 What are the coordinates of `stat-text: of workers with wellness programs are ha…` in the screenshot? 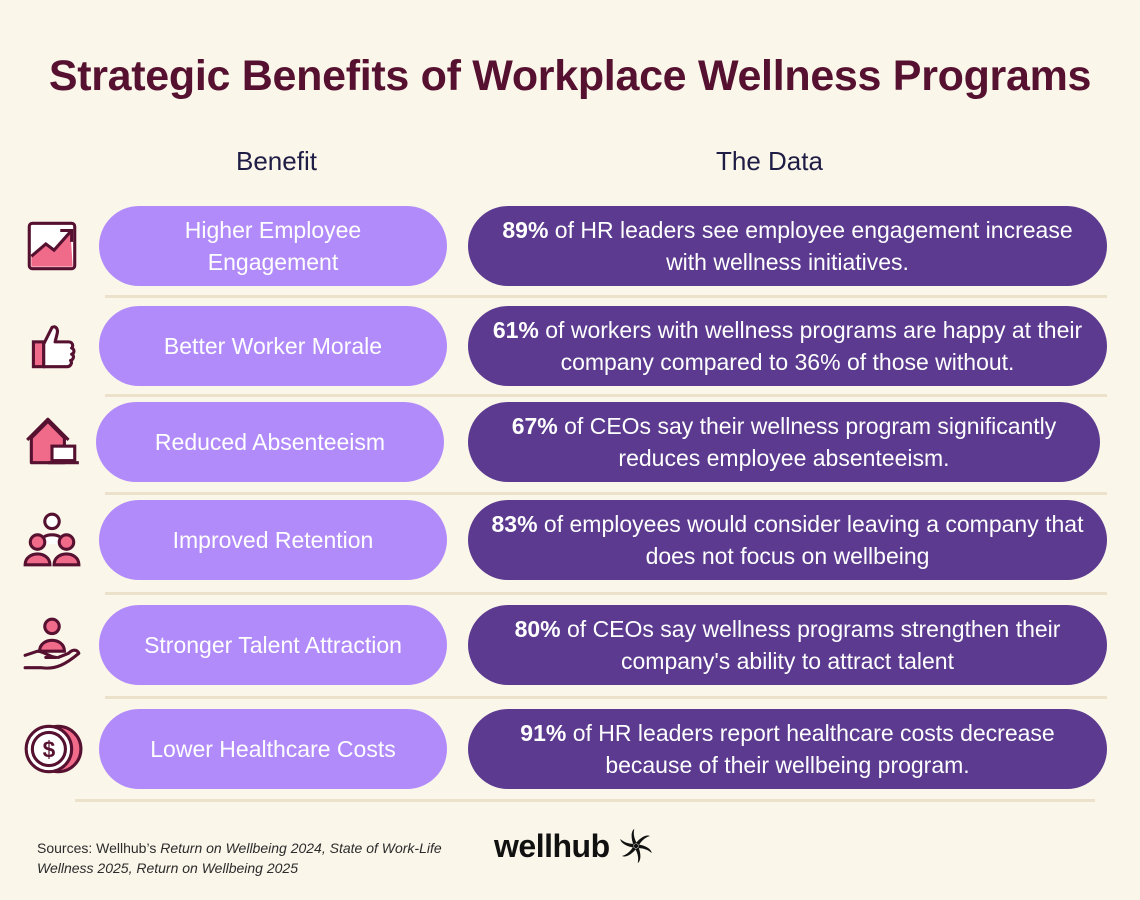 It's located at (810, 346).